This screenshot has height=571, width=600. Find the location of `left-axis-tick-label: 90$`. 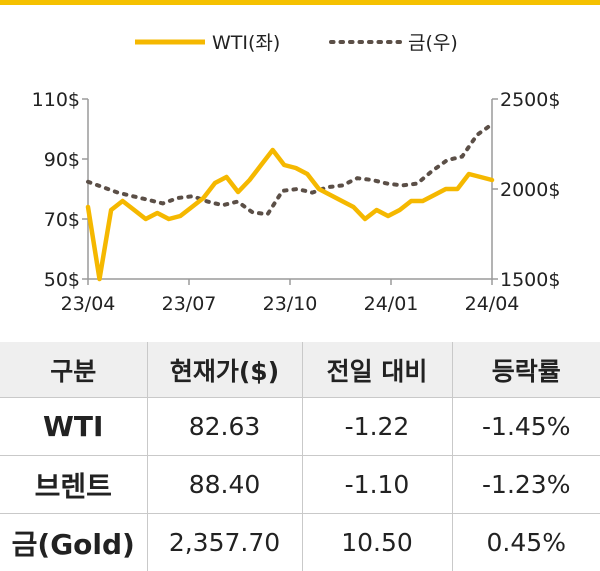

left-axis-tick-label: 90$ is located at coordinates (62, 160).